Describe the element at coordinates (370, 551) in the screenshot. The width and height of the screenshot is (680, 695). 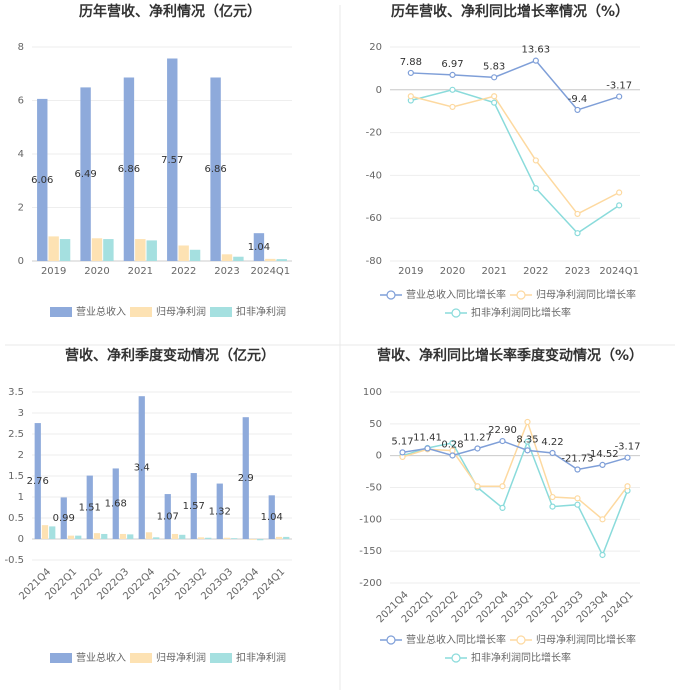
I see `y-tick-label: -150` at that location.